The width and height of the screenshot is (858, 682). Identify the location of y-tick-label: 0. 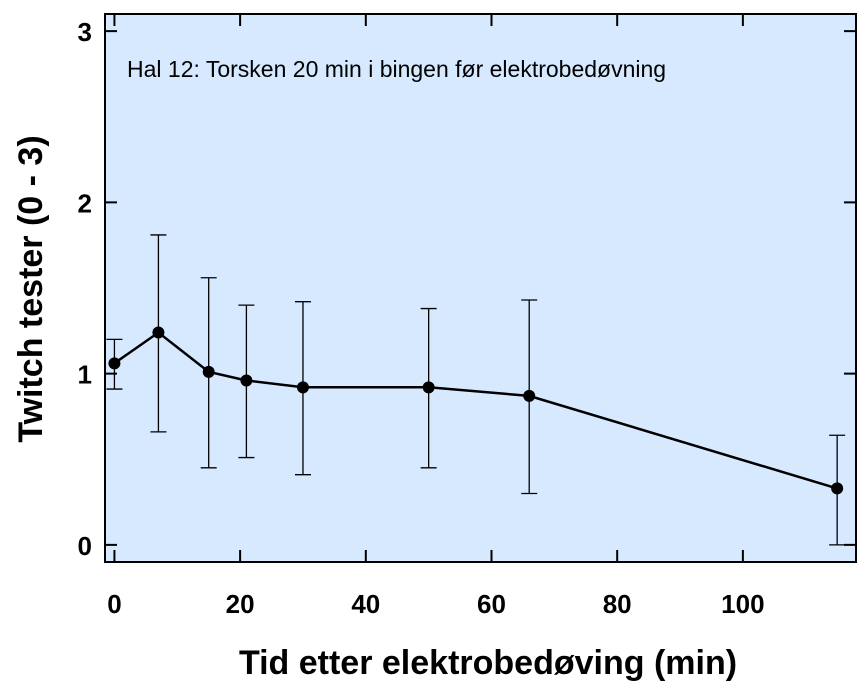
(85, 546).